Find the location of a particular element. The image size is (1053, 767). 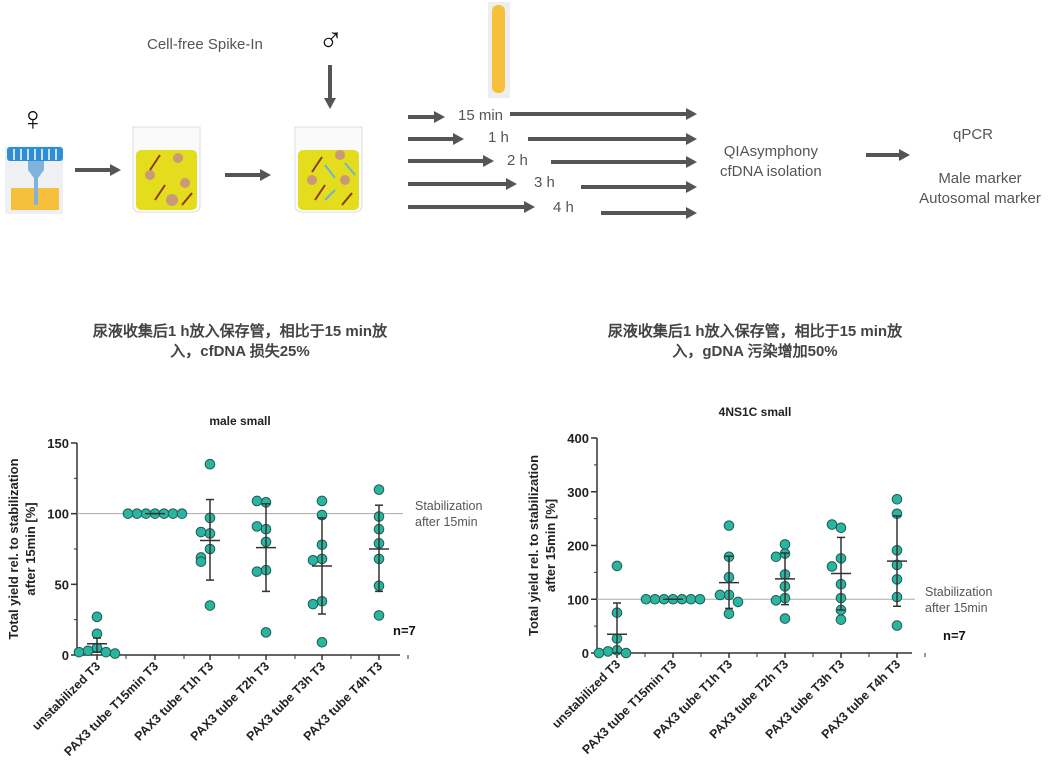

left-caption-line1: 尿液收集后1 h放入保存管，相比于15 min放 is located at coordinates (240, 331).